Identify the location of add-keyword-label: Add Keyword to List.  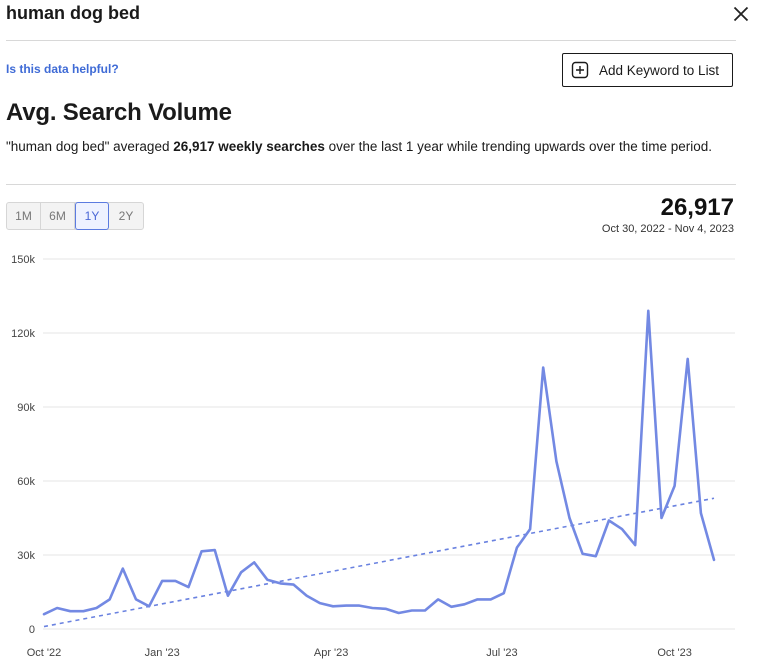
(659, 70).